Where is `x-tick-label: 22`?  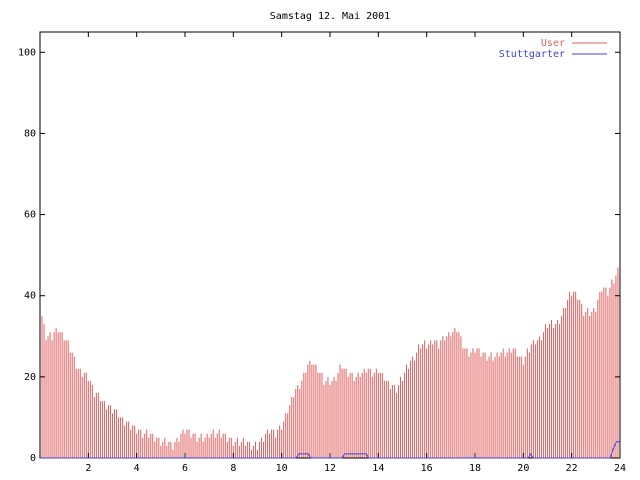
x-tick-label: 22 is located at coordinates (572, 468).